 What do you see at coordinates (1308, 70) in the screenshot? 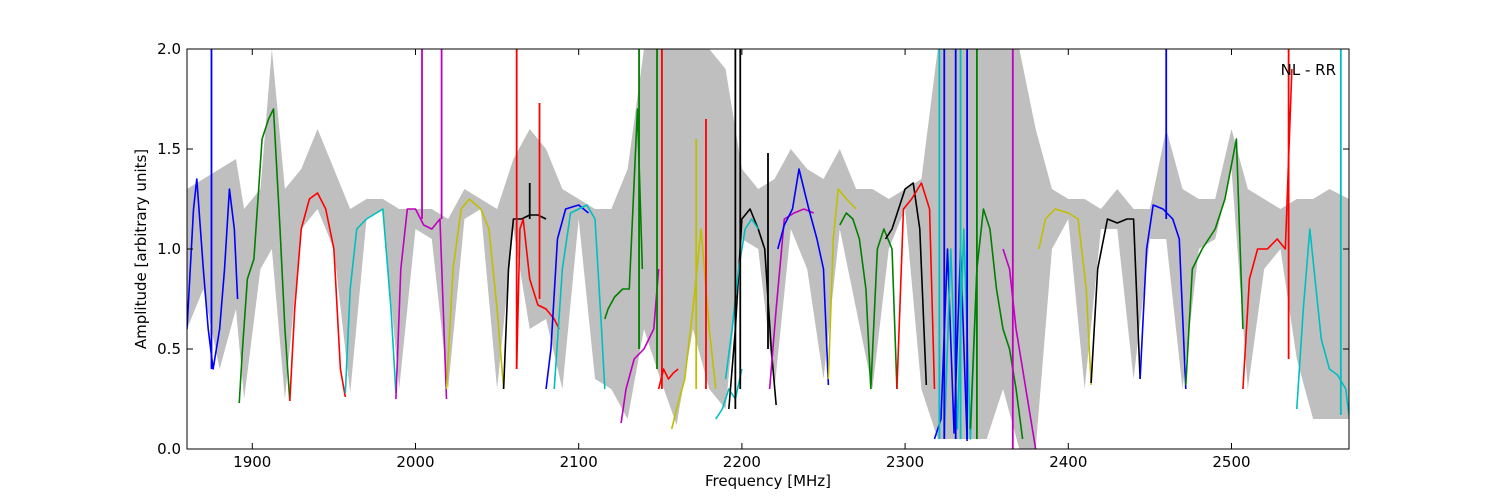
I see `annotation-label: NL - RR` at bounding box center [1308, 70].